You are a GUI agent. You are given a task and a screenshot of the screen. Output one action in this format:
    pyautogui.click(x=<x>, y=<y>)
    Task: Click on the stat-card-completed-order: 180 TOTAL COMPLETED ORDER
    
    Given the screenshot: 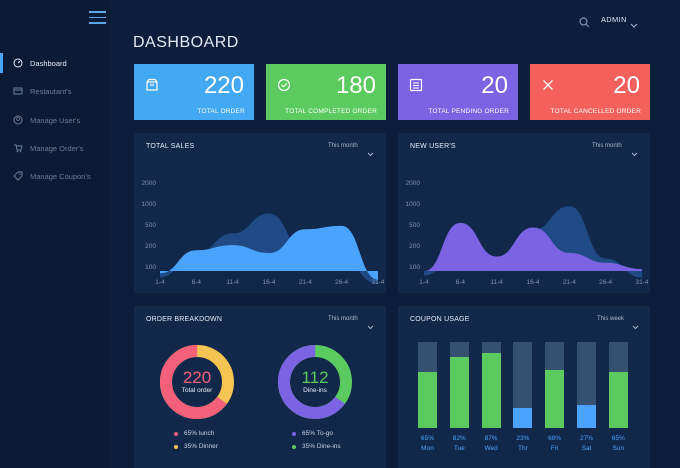 What is the action you would take?
    pyautogui.click(x=326, y=92)
    